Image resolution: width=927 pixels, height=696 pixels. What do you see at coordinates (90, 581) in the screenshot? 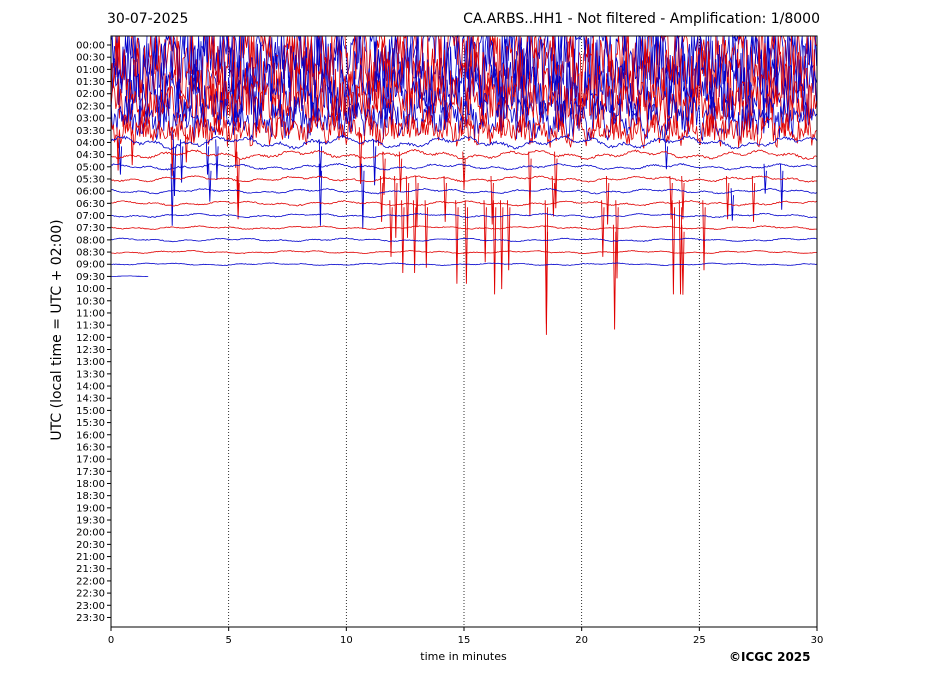
I see `y-tick-label: 22:00` at bounding box center [90, 581].